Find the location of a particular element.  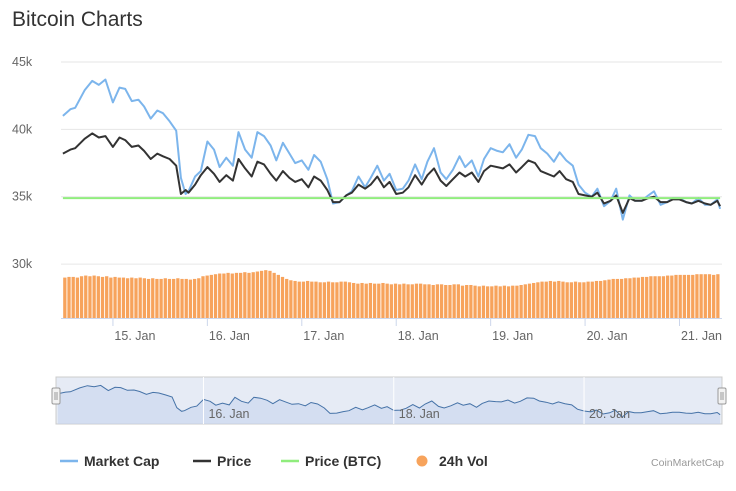

legend-item-price-btc: Price (BTC) is located at coordinates (331, 461).